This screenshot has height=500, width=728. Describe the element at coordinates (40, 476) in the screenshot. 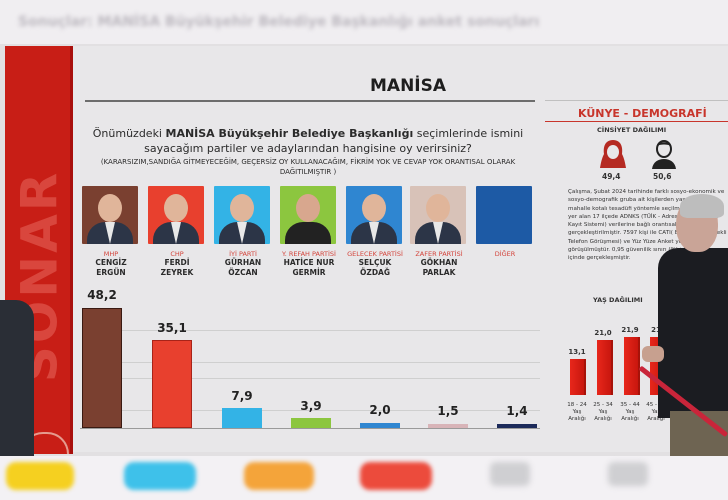

I see `ticker-pill-yellow` at that location.